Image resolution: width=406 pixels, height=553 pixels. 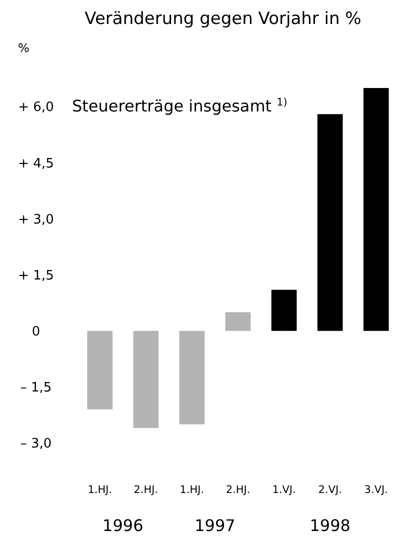 What do you see at coordinates (123, 525) in the screenshot?
I see `text: 1996` at bounding box center [123, 525].